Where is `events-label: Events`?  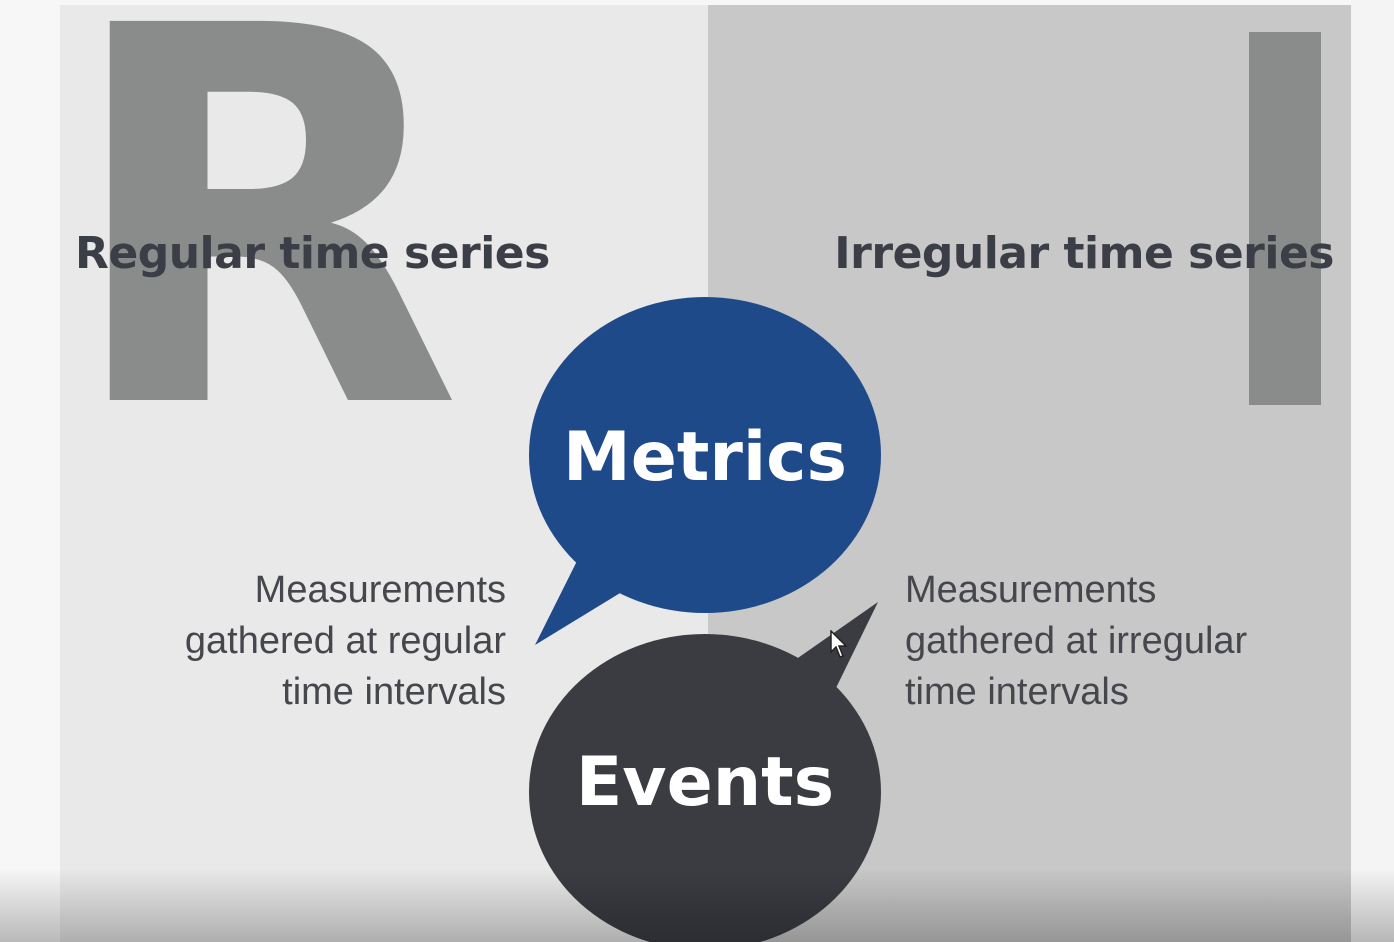
events-label: Events is located at coordinates (705, 782).